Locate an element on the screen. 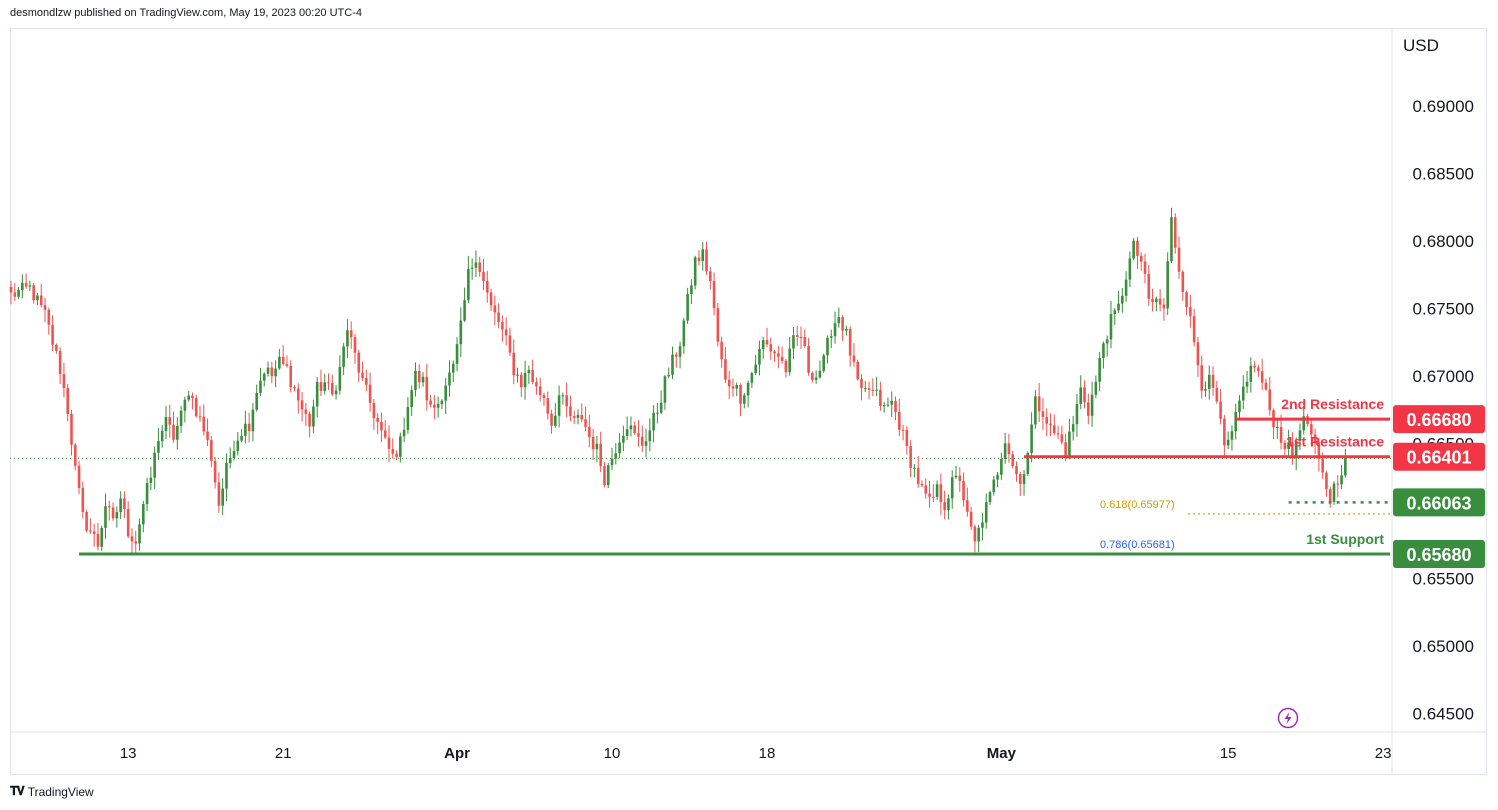 Image resolution: width=1498 pixels, height=810 pixels. tradingview-logo-icon: 𝐓𝐕 is located at coordinates (17, 791).